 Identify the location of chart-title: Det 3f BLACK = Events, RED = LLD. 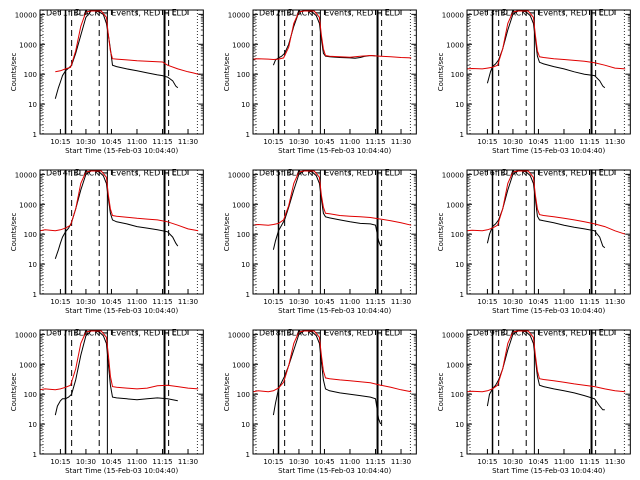
(543, 13).